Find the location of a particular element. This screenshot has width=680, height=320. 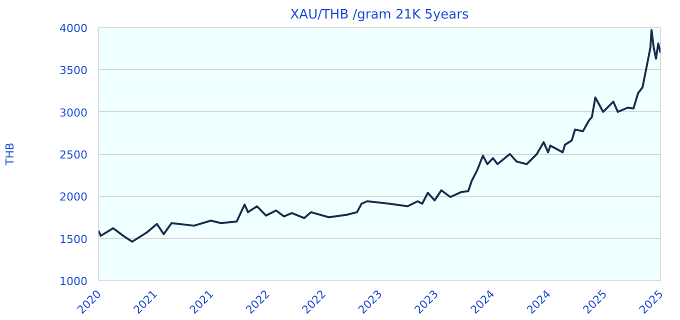

y-tick-label: 4000 is located at coordinates (74, 28).